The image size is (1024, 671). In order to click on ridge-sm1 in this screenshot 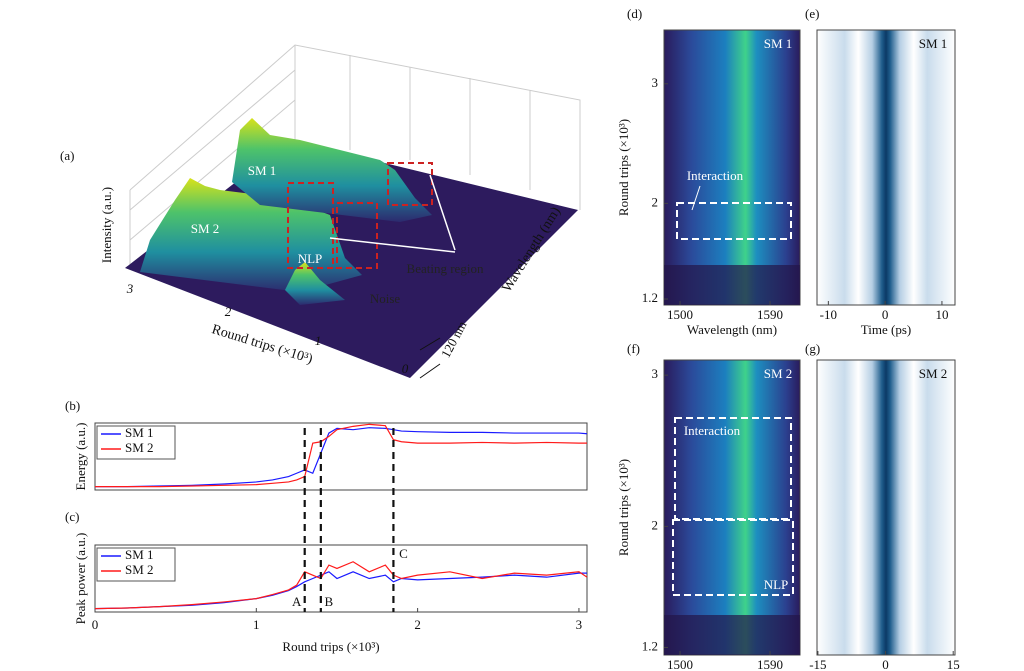, I will do `click(332, 170)`.